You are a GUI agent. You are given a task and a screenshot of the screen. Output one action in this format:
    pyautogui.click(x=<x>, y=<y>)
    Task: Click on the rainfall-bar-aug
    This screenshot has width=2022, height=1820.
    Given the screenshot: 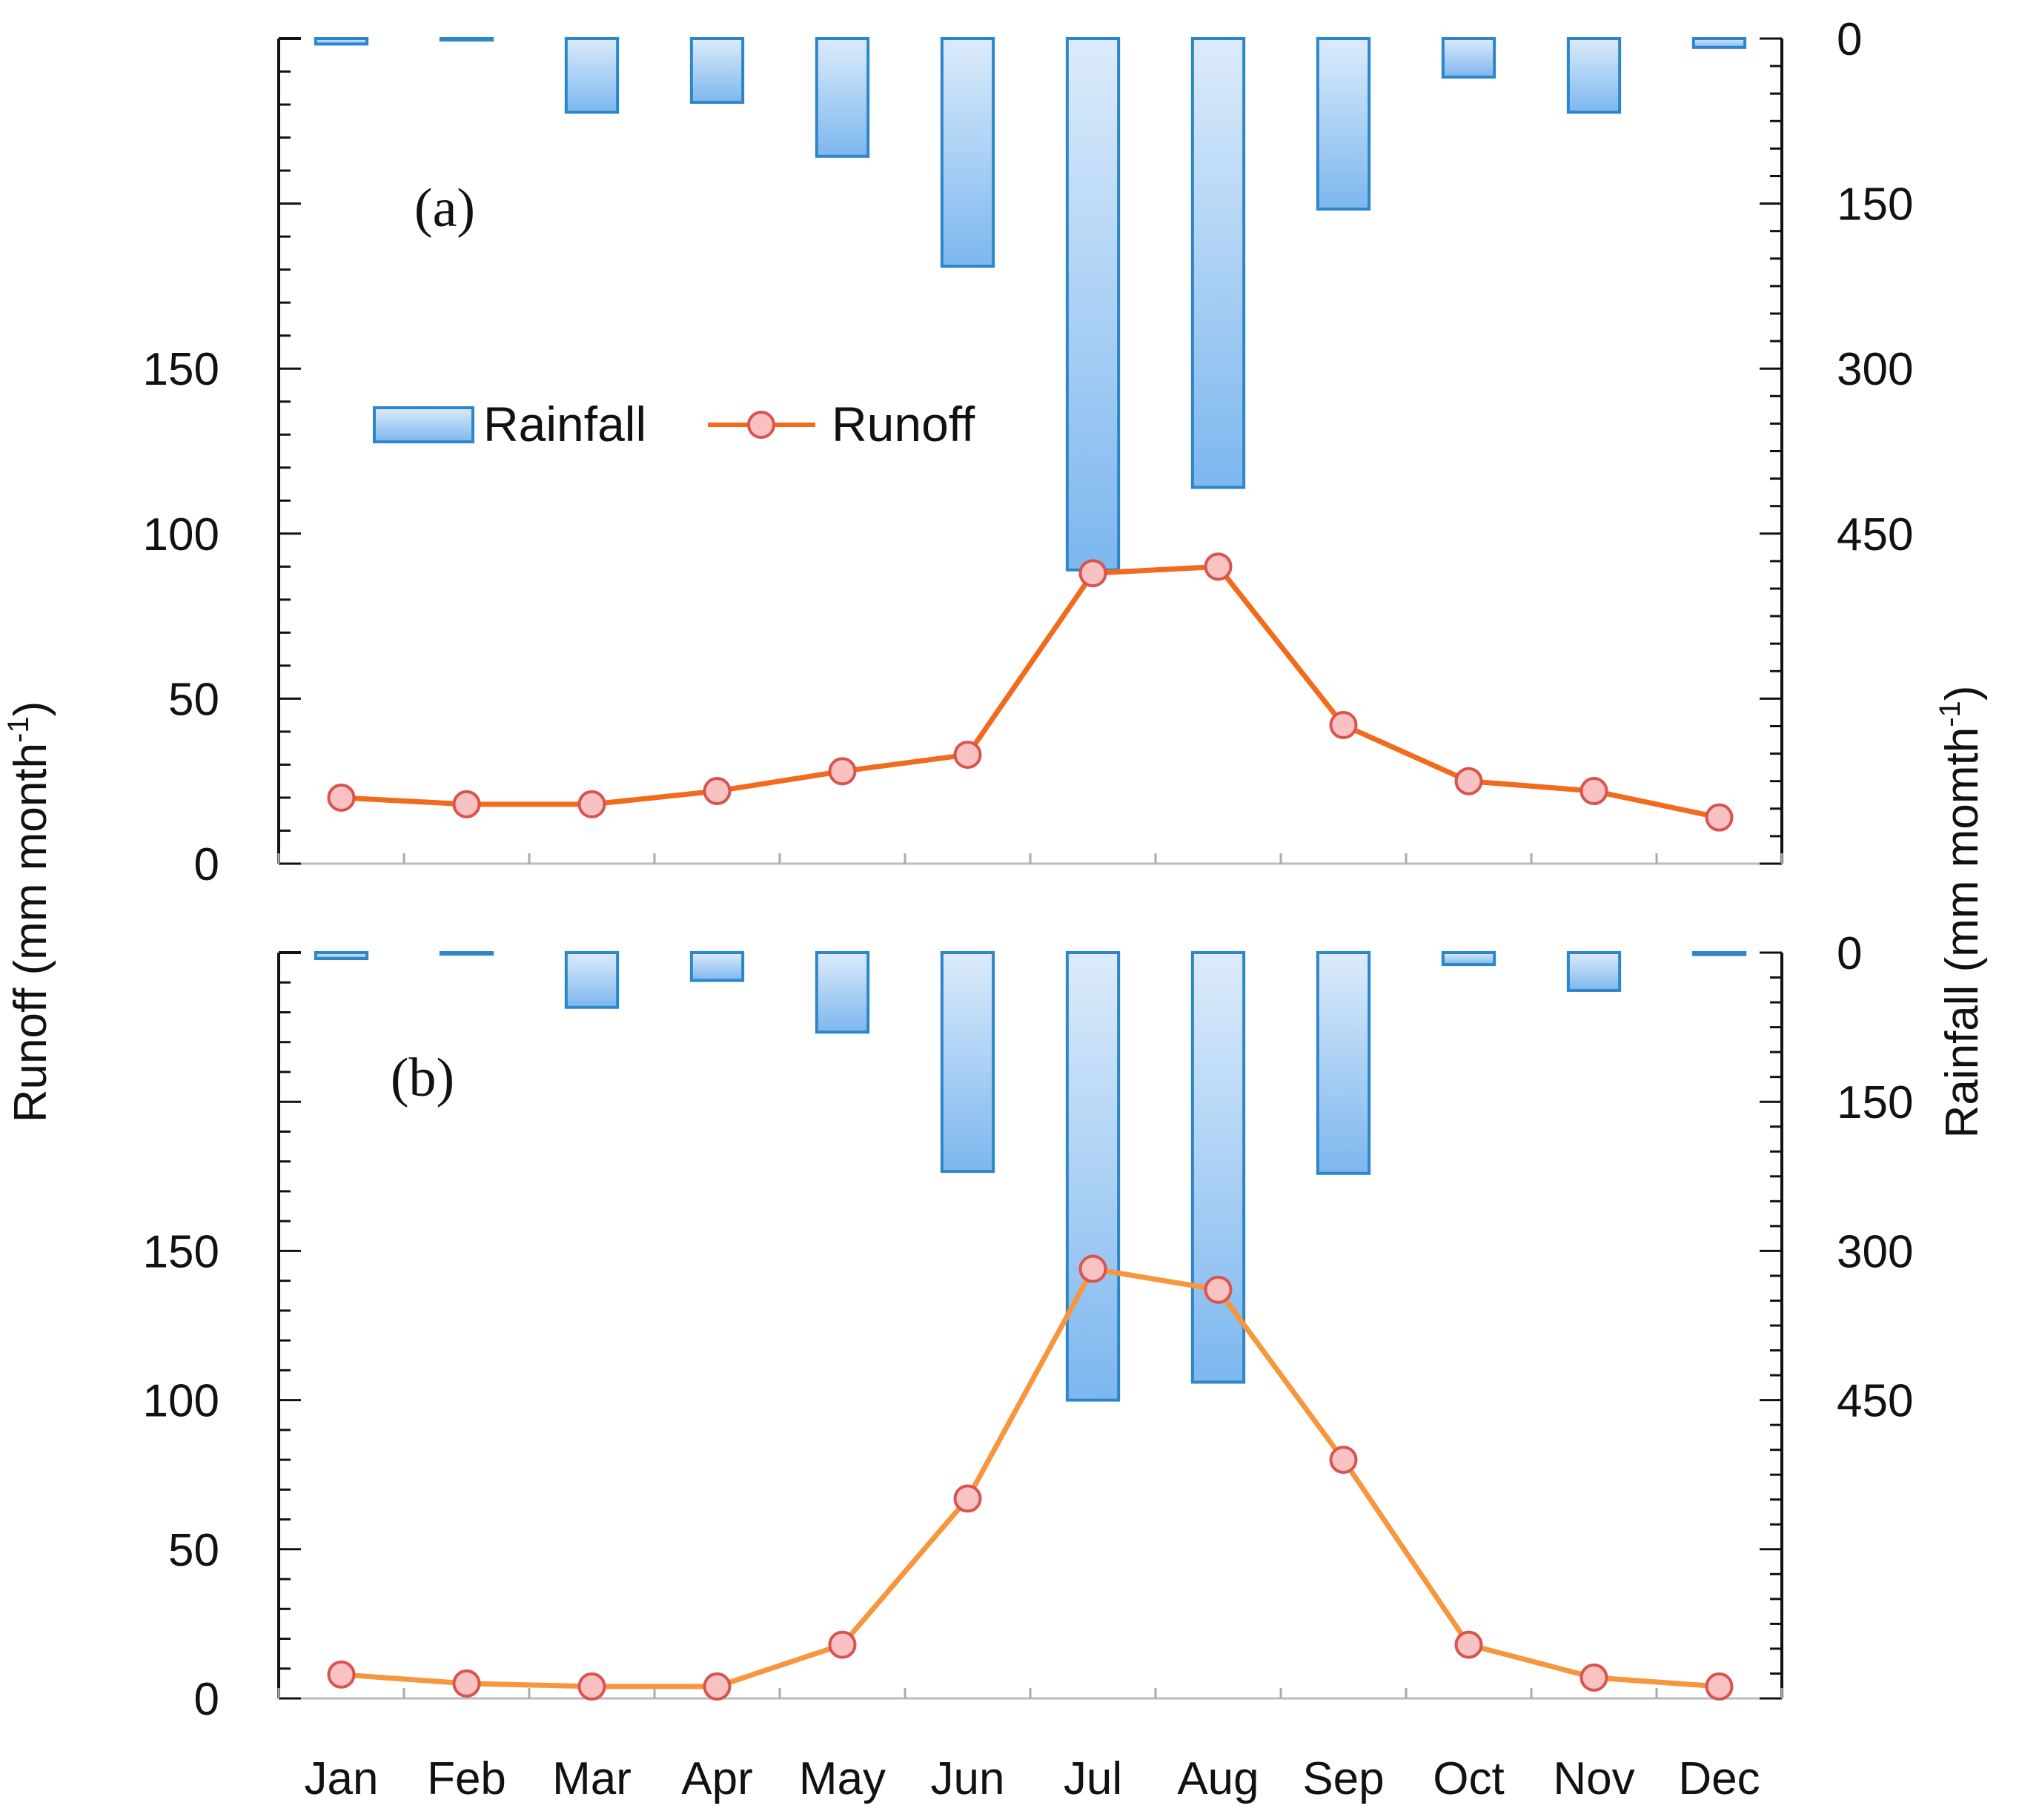 What is the action you would take?
    pyautogui.click(x=1218, y=263)
    